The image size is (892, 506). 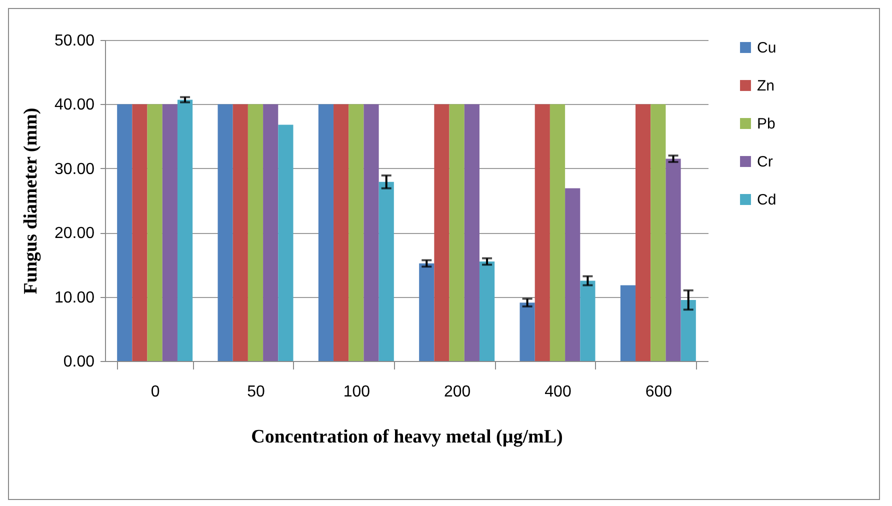 What do you see at coordinates (79, 362) in the screenshot?
I see `y-tick-label: 0.00` at bounding box center [79, 362].